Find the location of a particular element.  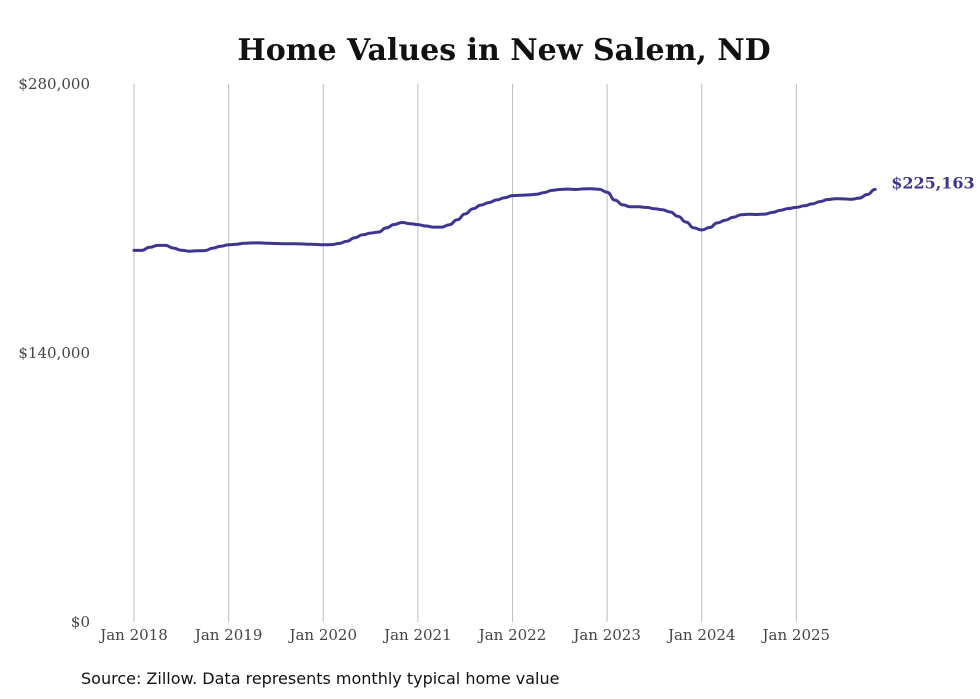

chart-title: Home Values in New Salem, ND is located at coordinates (503, 50).